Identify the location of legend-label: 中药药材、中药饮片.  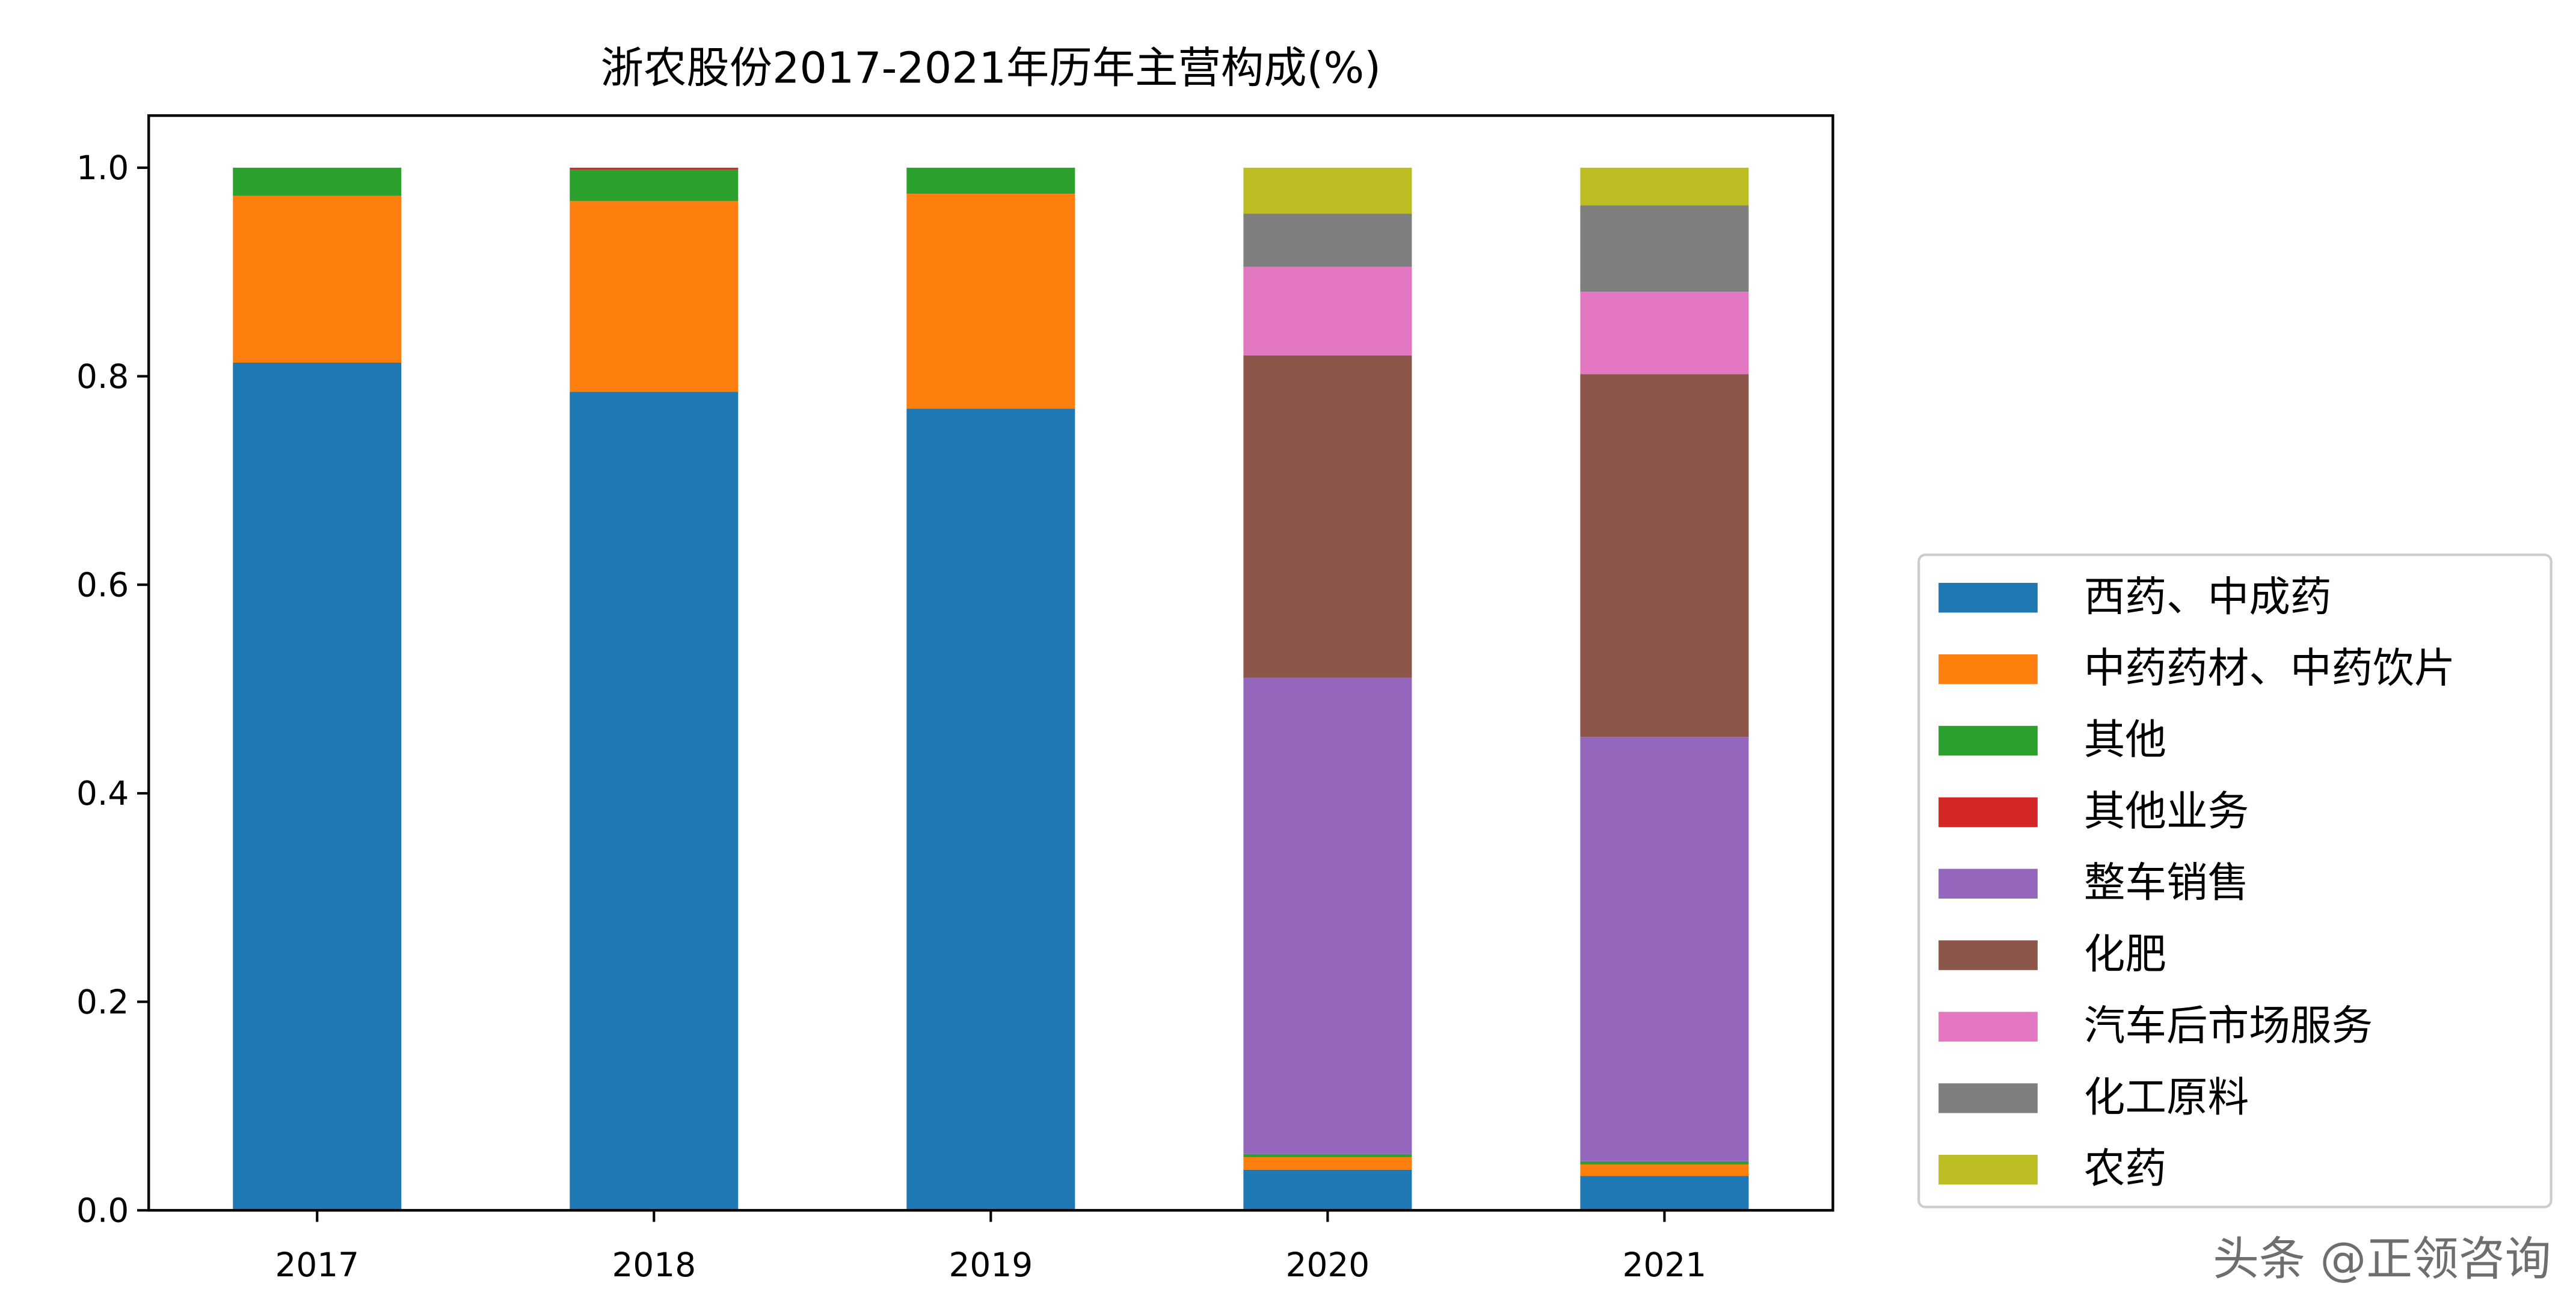
(2270, 669).